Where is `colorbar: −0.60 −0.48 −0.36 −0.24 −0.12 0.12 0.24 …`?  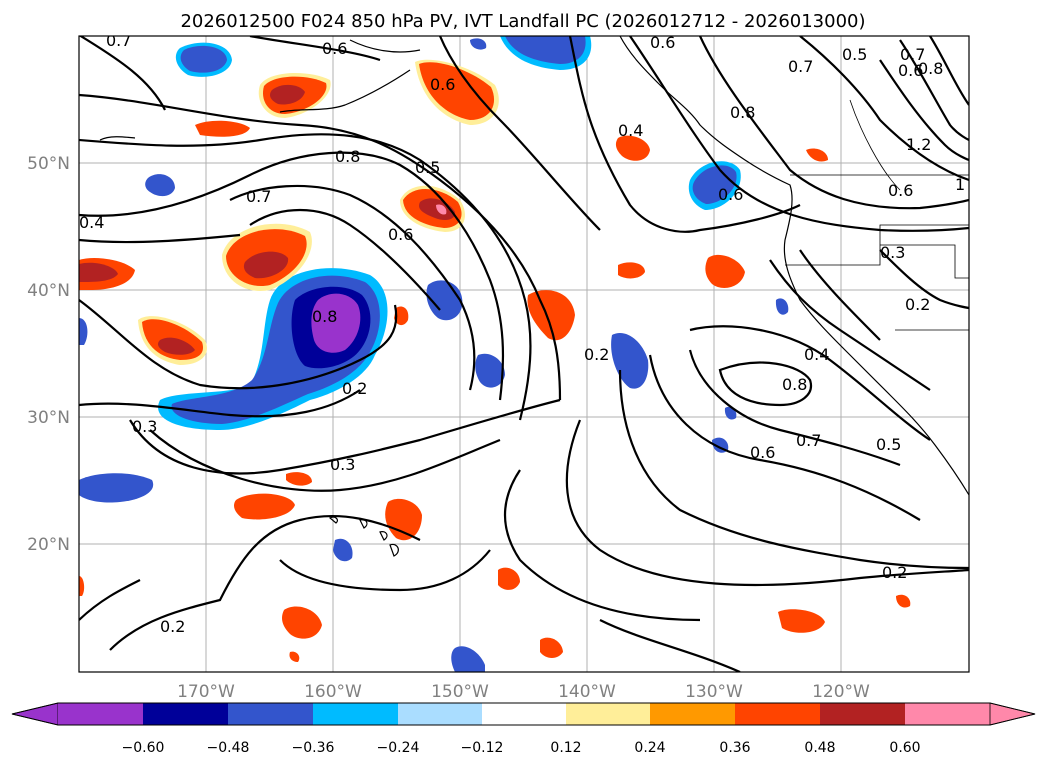
colorbar: −0.60 −0.48 −0.36 −0.24 −0.12 0.12 0.24 … is located at coordinates (523, 729).